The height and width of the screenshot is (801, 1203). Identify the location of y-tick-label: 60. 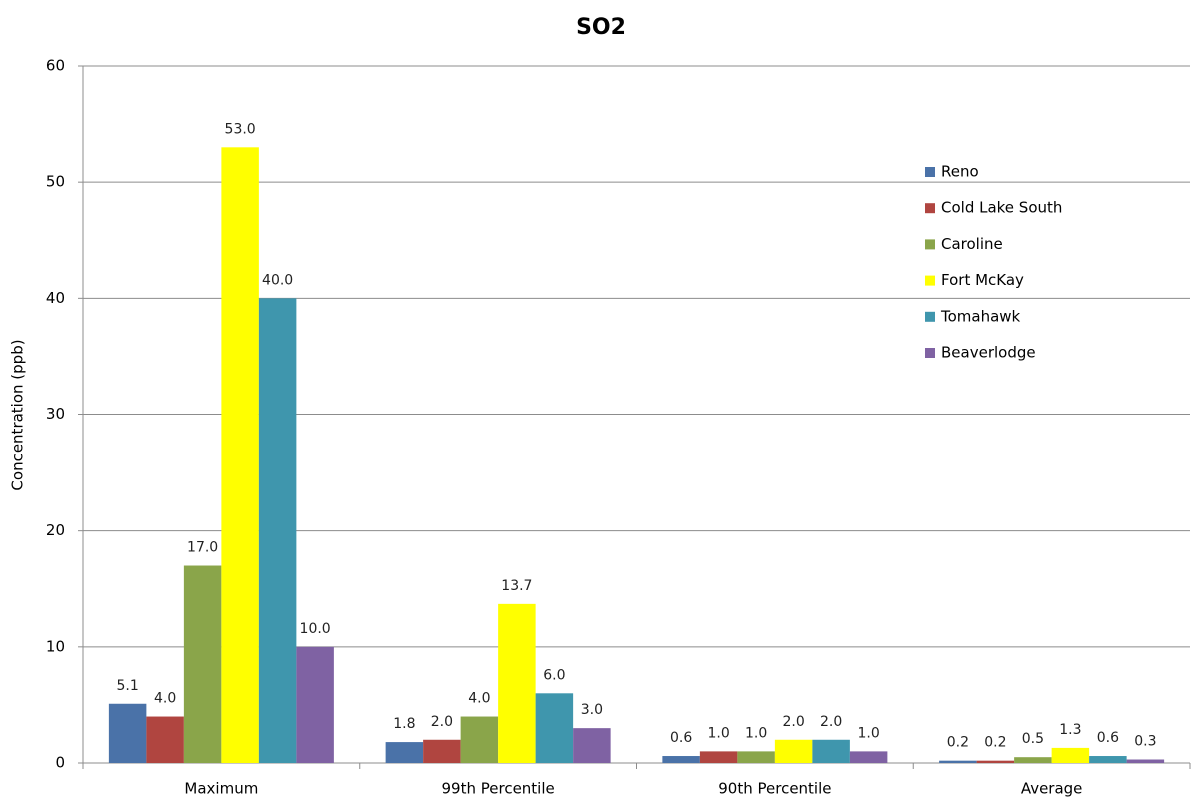
(55, 66).